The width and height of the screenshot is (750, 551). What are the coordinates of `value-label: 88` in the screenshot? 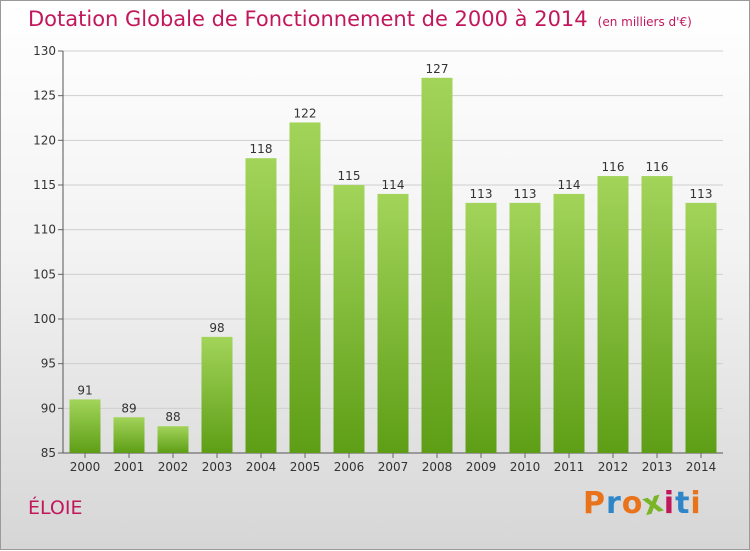 It's located at (172, 417).